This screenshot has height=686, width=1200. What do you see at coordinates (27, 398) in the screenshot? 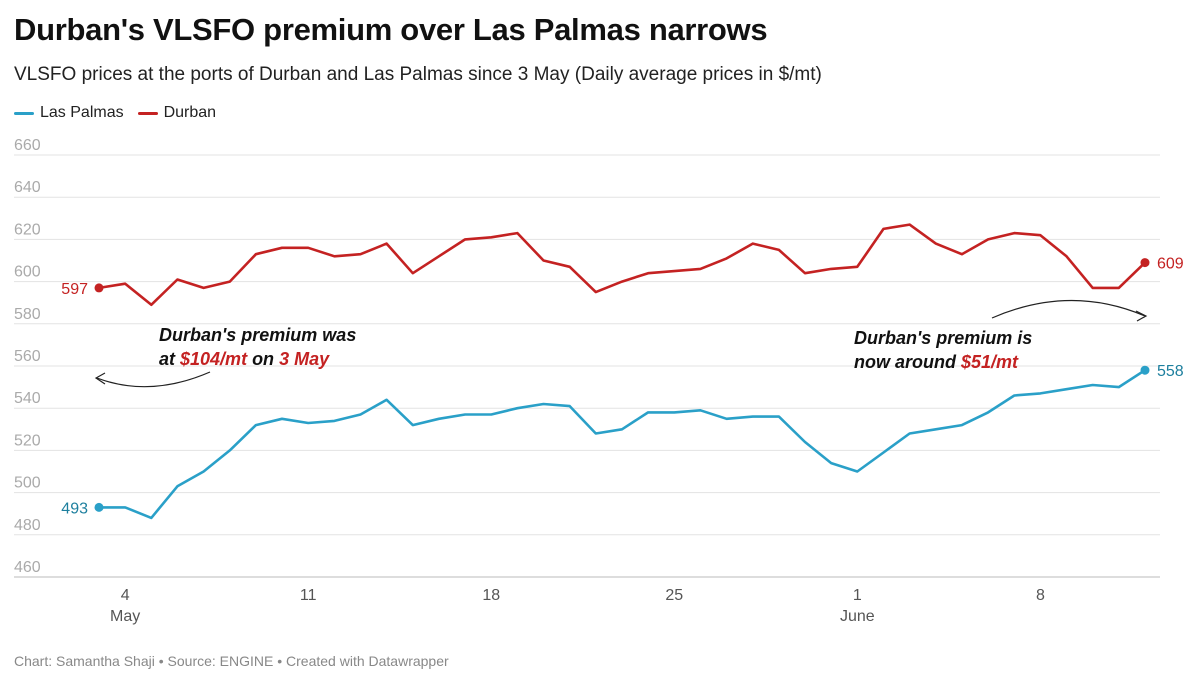
I see `y-tick-label-540: 540` at bounding box center [27, 398].